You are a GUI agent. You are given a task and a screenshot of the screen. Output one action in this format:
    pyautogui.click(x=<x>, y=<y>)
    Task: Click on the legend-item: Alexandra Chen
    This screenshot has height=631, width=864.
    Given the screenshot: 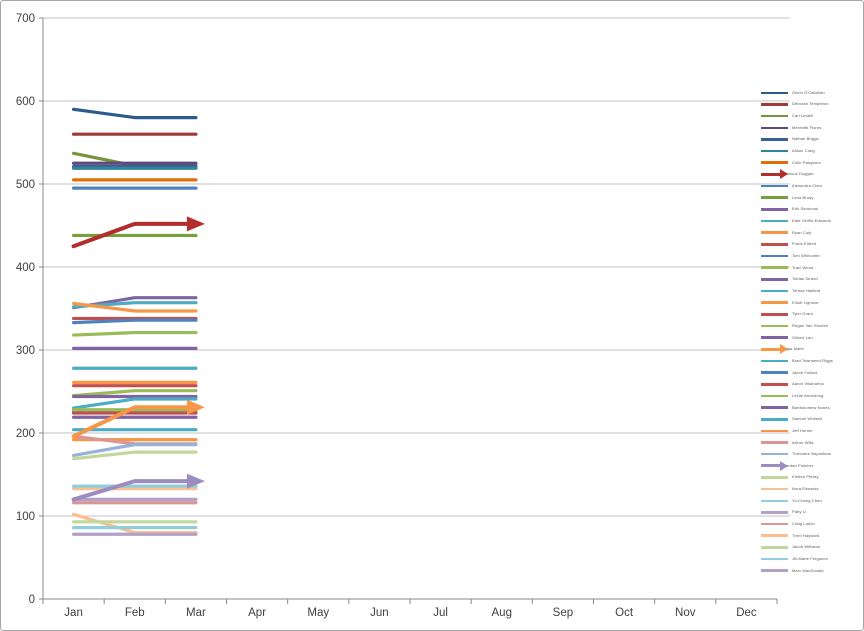 What is the action you would take?
    pyautogui.click(x=811, y=186)
    